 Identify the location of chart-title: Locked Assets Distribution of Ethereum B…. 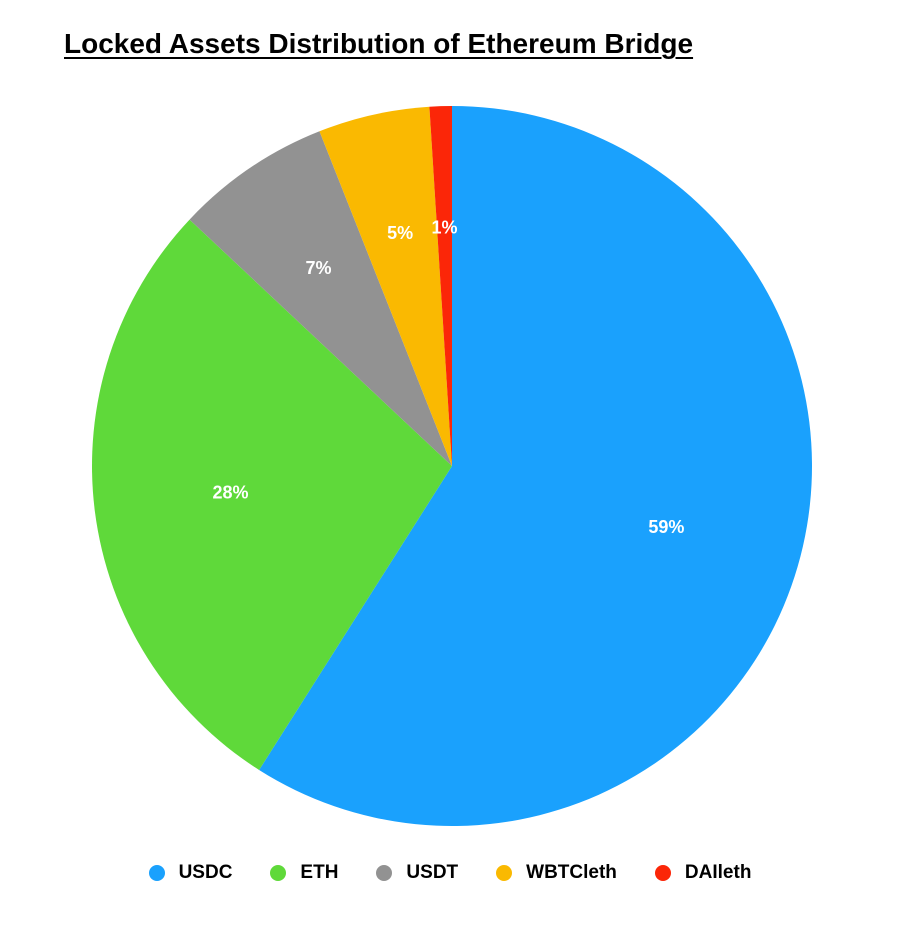
(379, 43).